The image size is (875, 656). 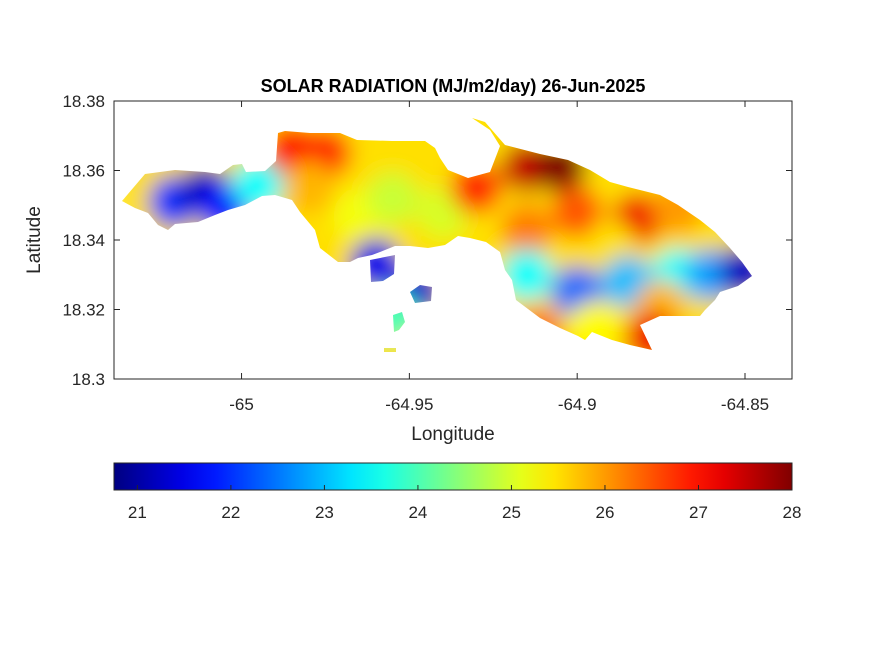 I want to click on colorbar-tick-label: 24, so click(x=417, y=512).